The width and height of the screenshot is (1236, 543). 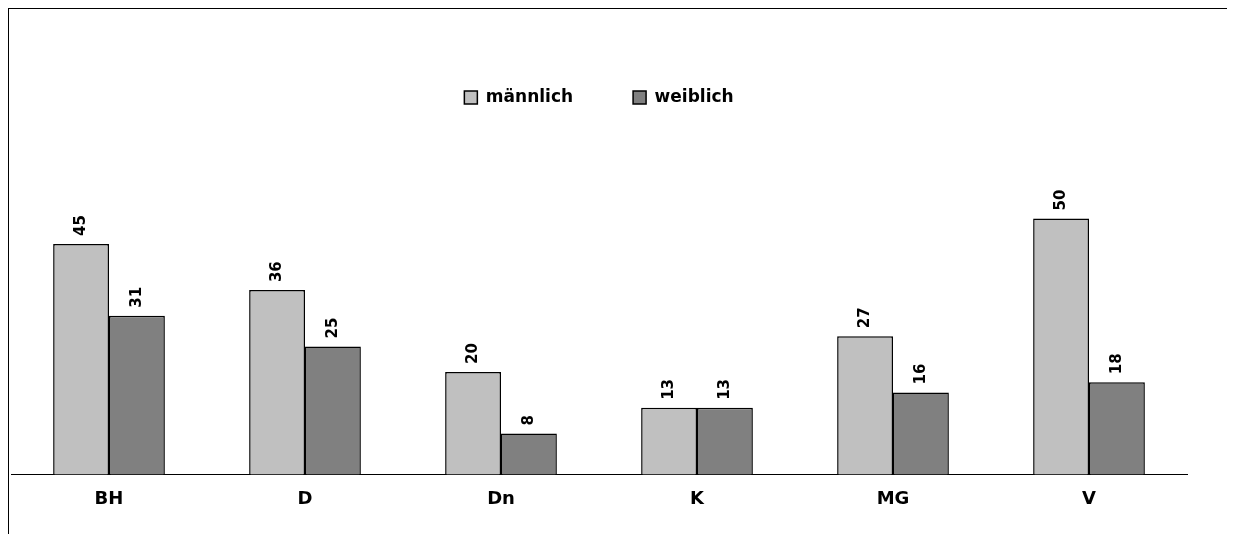 I want to click on data-label: 18, so click(x=1115, y=364).